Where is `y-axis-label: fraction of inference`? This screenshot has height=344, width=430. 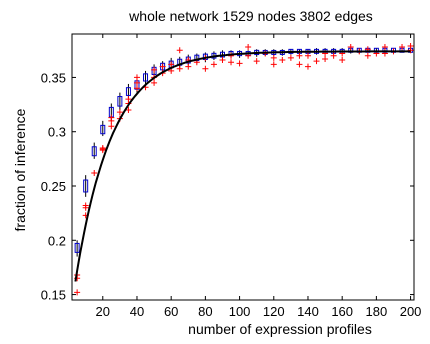 y-axis-label: fraction of inference is located at coordinates (20, 169).